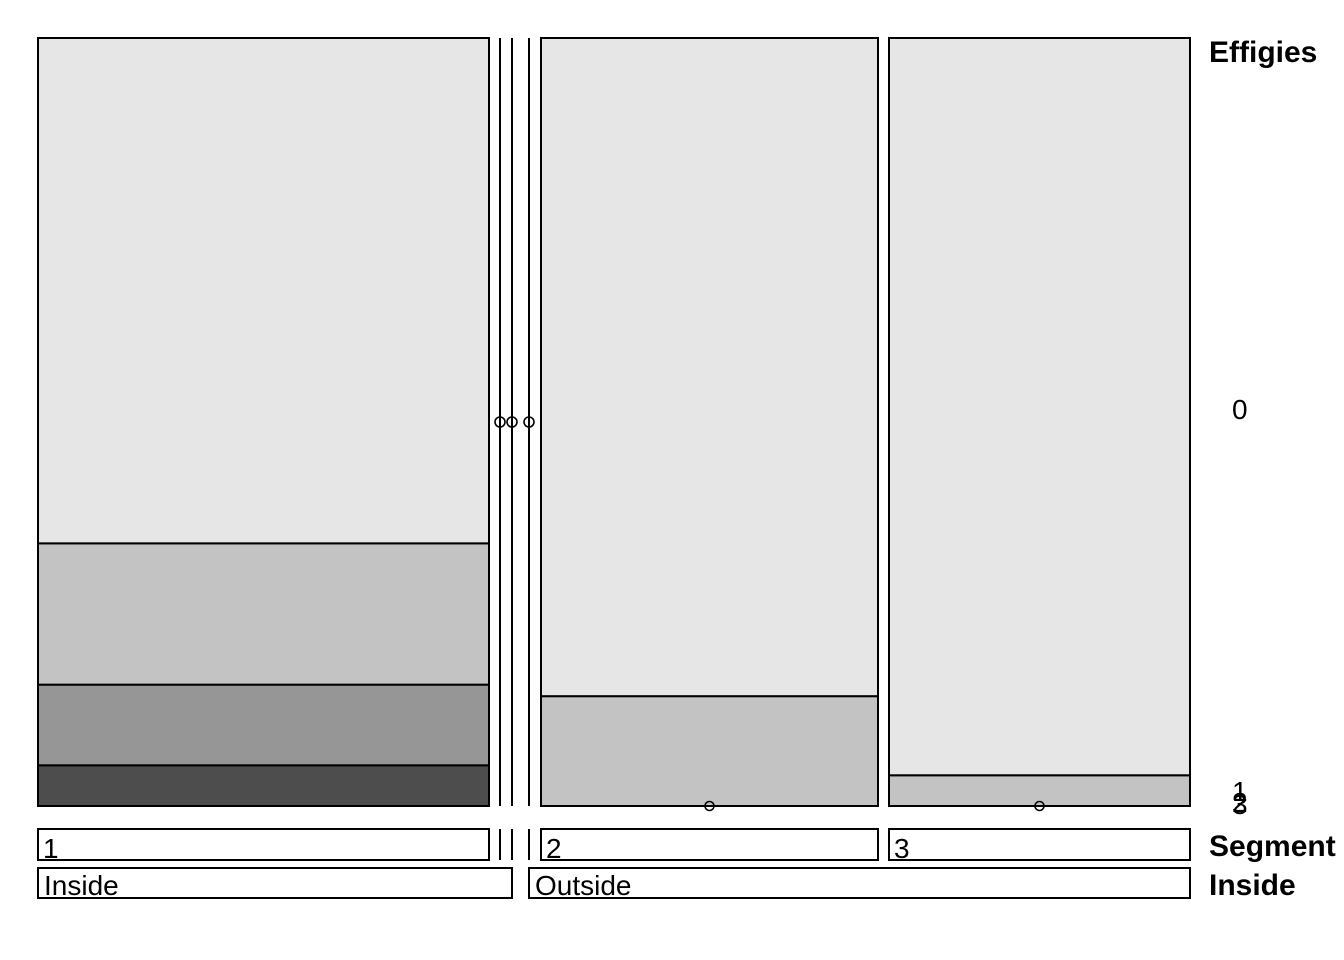  I want to click on segment-variable-label: Segment, so click(1272, 846).